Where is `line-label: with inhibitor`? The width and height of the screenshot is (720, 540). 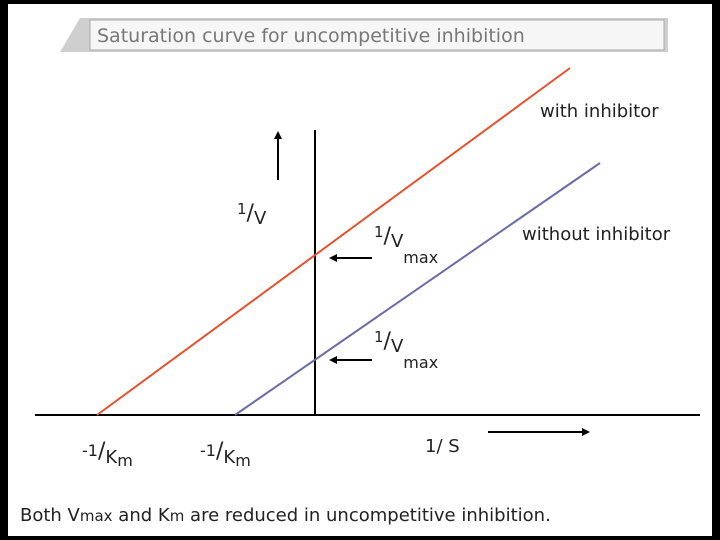
line-label: with inhibitor is located at coordinates (599, 111).